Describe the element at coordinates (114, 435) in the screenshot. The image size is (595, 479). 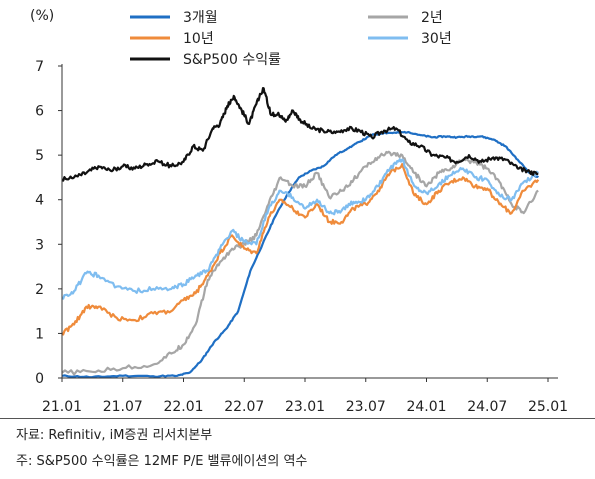
I see `source-note: 자료: Refinitiv, iM증권 리서치본부` at that location.